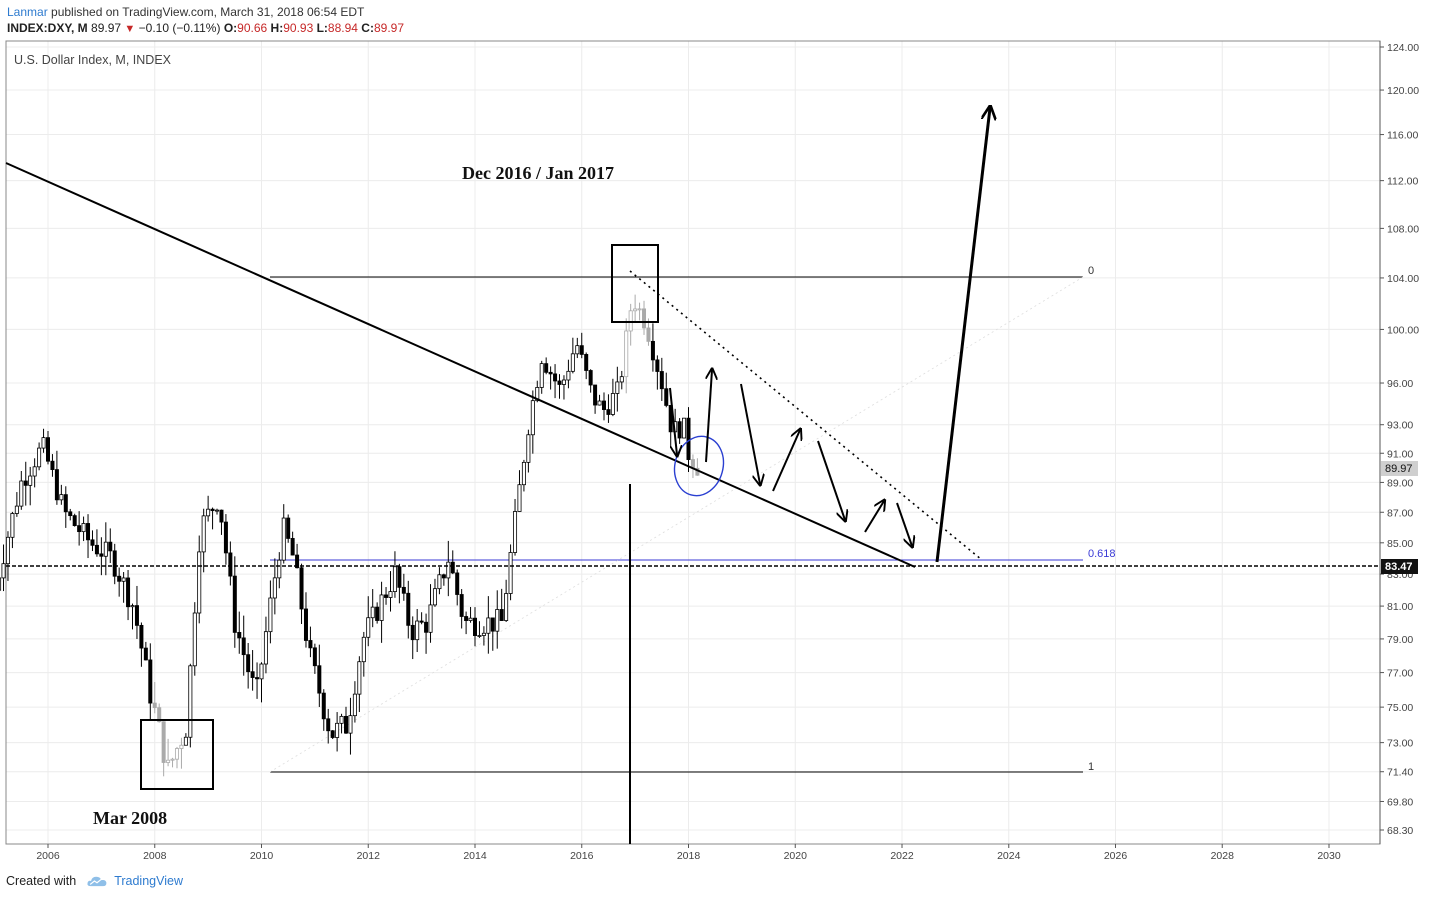 This screenshot has width=1432, height=900. Describe the element at coordinates (1403, 229) in the screenshot. I see `y-tick-label: 108.00` at that location.